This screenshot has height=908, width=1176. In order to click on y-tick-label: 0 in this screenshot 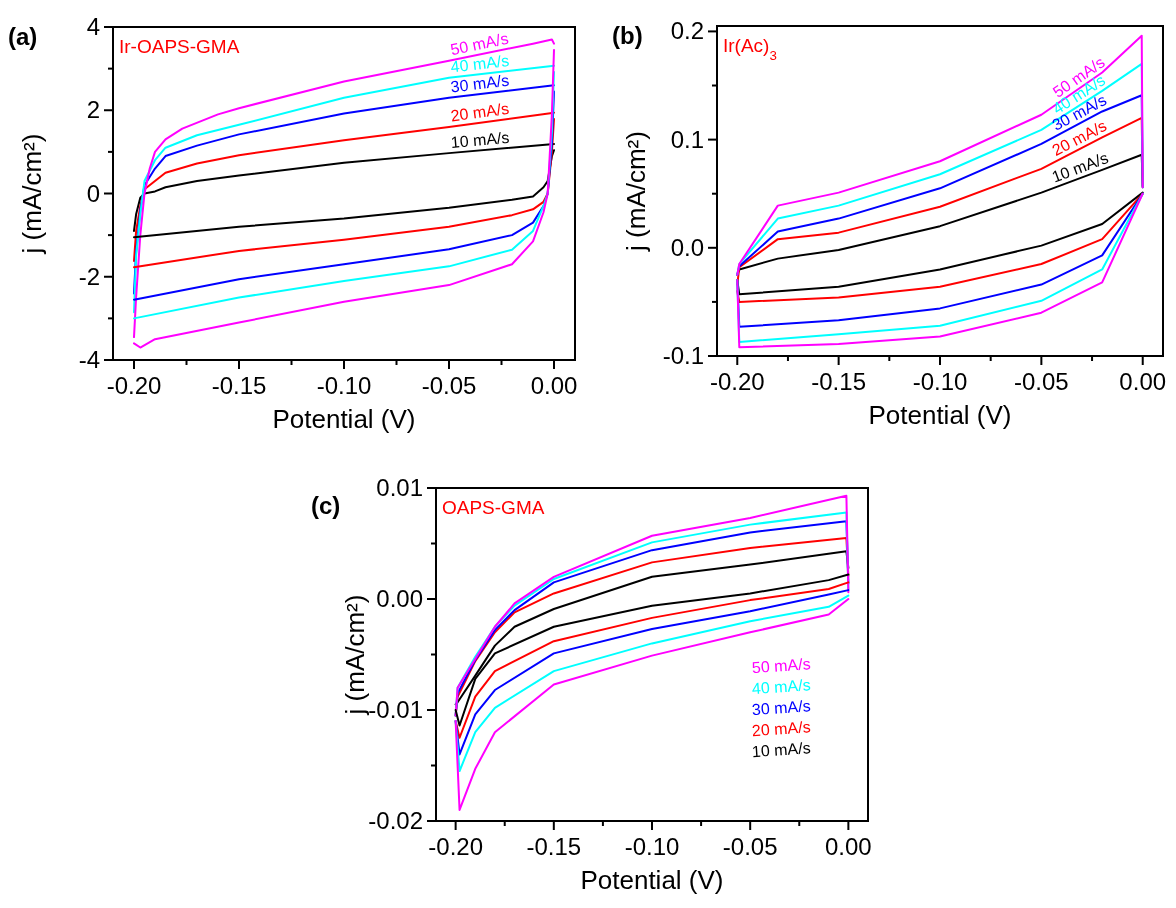, I will do `click(93, 193)`.